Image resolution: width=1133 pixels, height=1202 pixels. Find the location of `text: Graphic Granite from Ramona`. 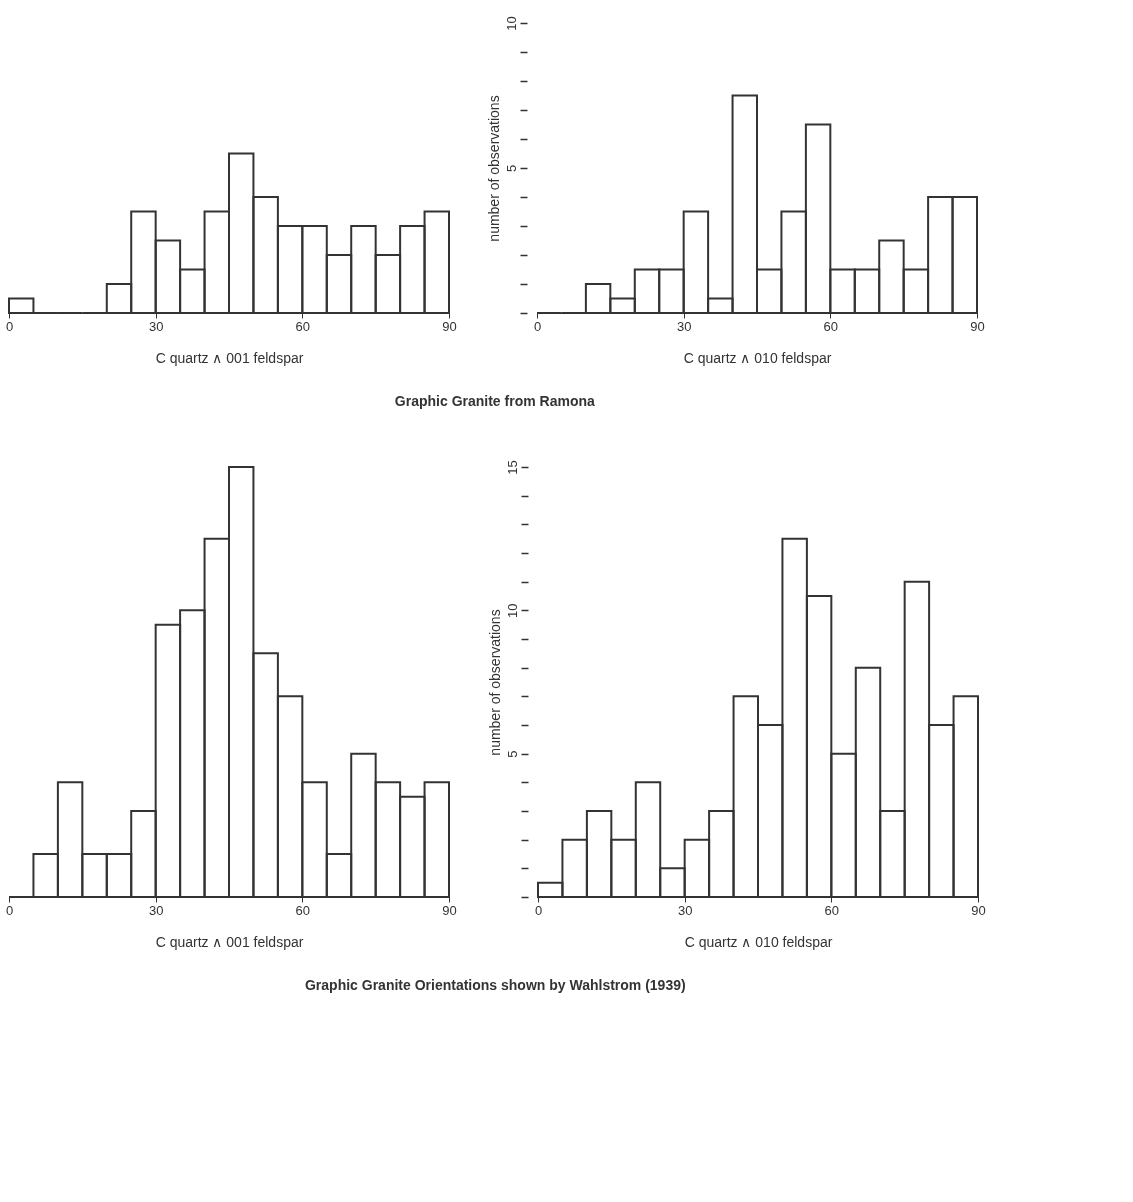

text: Graphic Granite from Ramona is located at coordinates (494, 401).